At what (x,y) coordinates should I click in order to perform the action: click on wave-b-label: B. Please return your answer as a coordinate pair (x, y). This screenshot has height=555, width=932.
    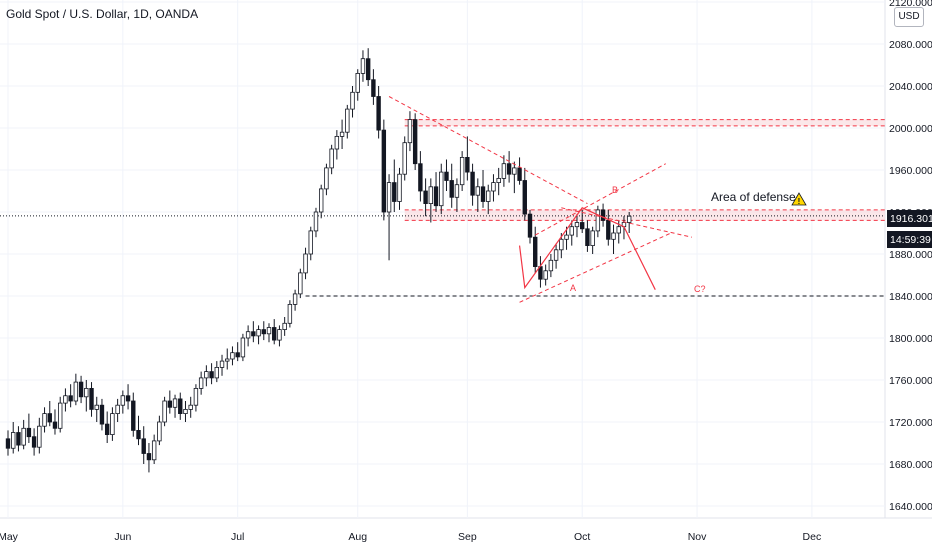
    Looking at the image, I should click on (615, 190).